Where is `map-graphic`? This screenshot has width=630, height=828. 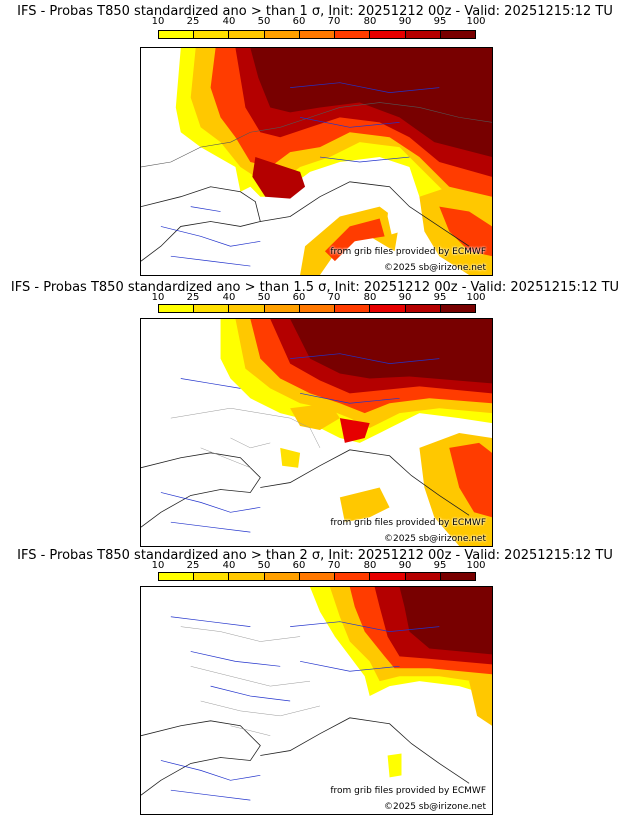 map-graphic is located at coordinates (316, 694).